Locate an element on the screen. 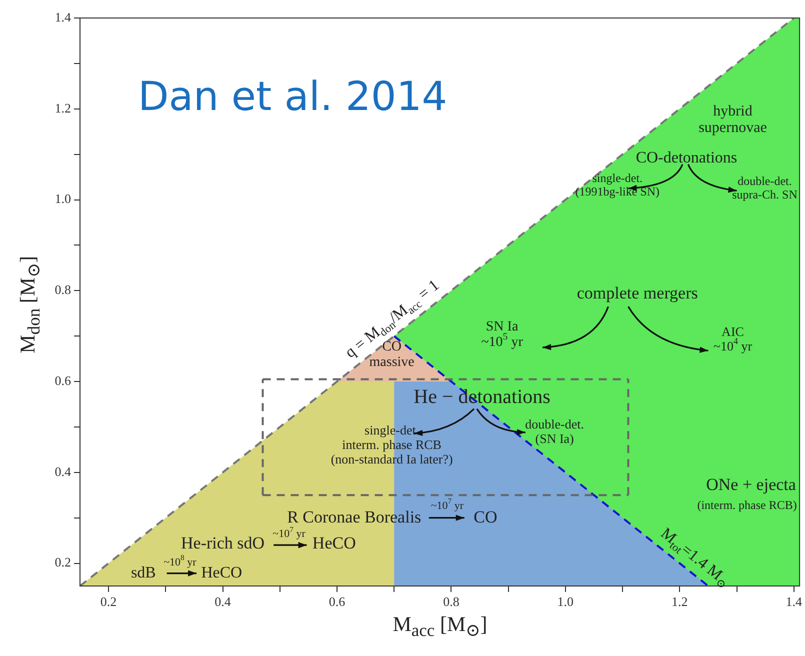 The image size is (805, 656). x-tick-label: 0.4 is located at coordinates (223, 602).